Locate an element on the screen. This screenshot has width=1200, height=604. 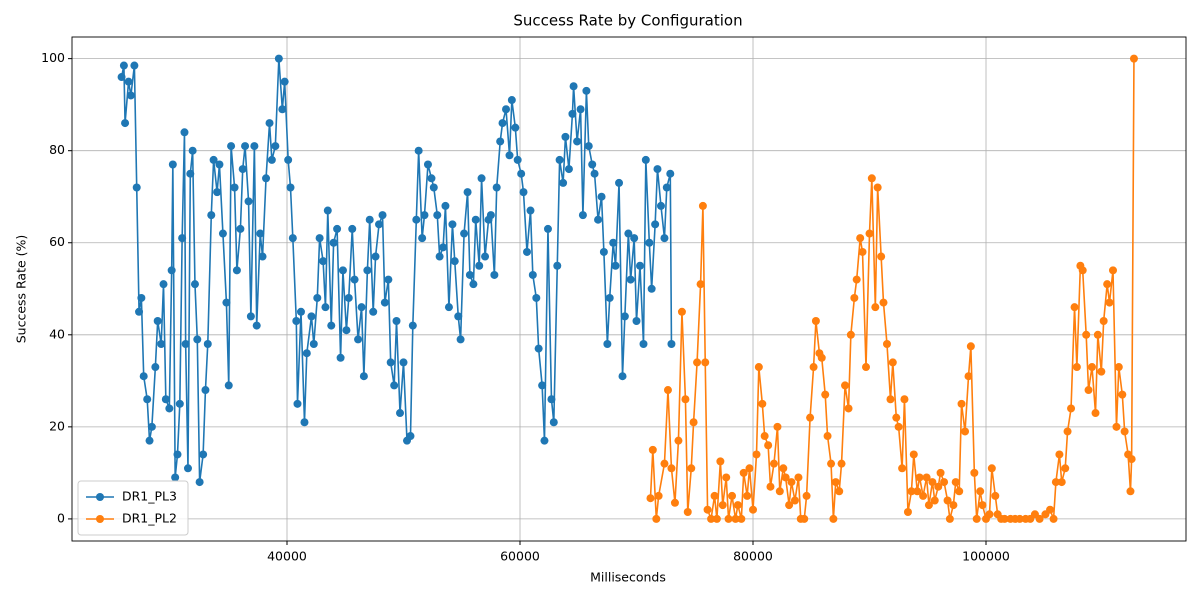
y-tick-label: 60 is located at coordinates (57, 241).